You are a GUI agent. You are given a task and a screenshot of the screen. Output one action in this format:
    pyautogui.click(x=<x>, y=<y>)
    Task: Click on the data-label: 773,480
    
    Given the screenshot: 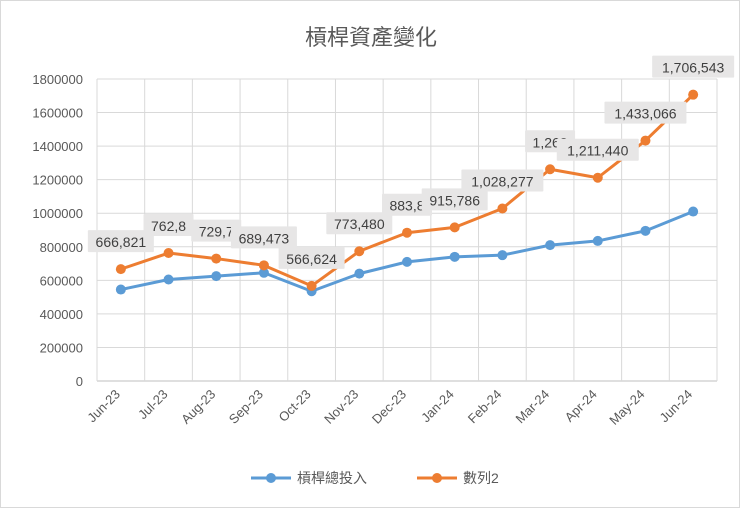 What is the action you would take?
    pyautogui.click(x=359, y=224)
    